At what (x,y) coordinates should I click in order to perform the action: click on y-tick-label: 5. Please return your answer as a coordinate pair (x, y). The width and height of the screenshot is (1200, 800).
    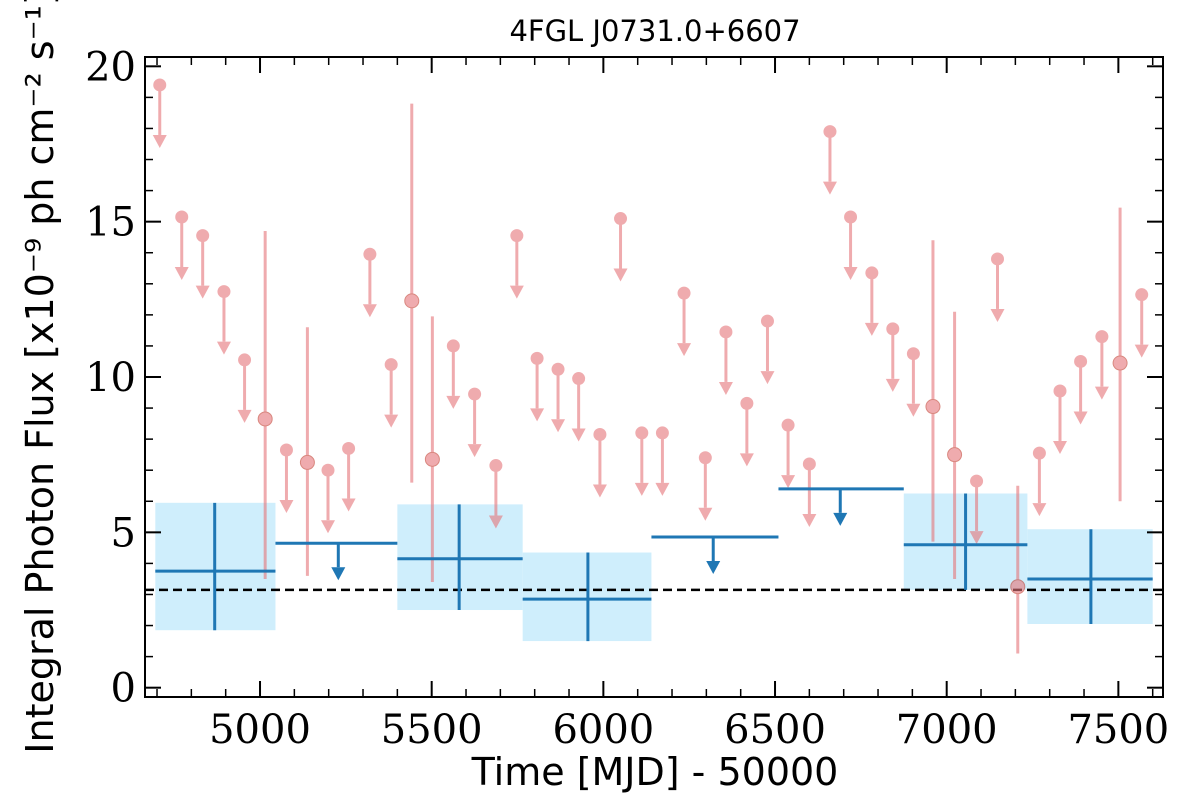
    Looking at the image, I should click on (123, 533).